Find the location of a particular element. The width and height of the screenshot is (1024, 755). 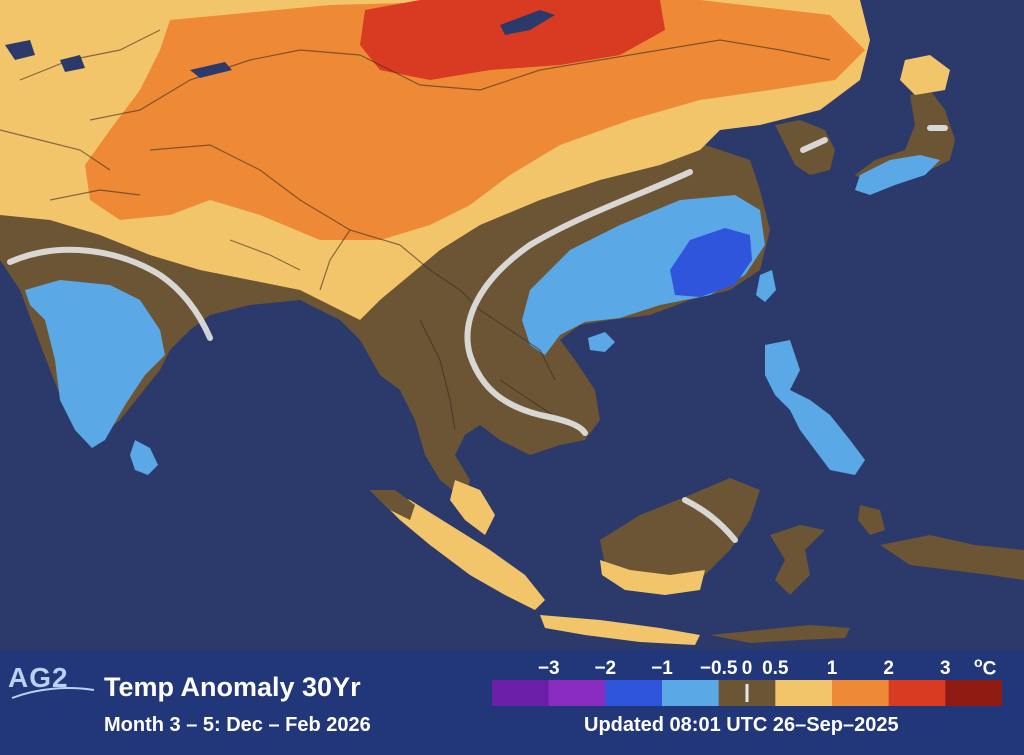

legend-unit: oC is located at coordinates (985, 667).